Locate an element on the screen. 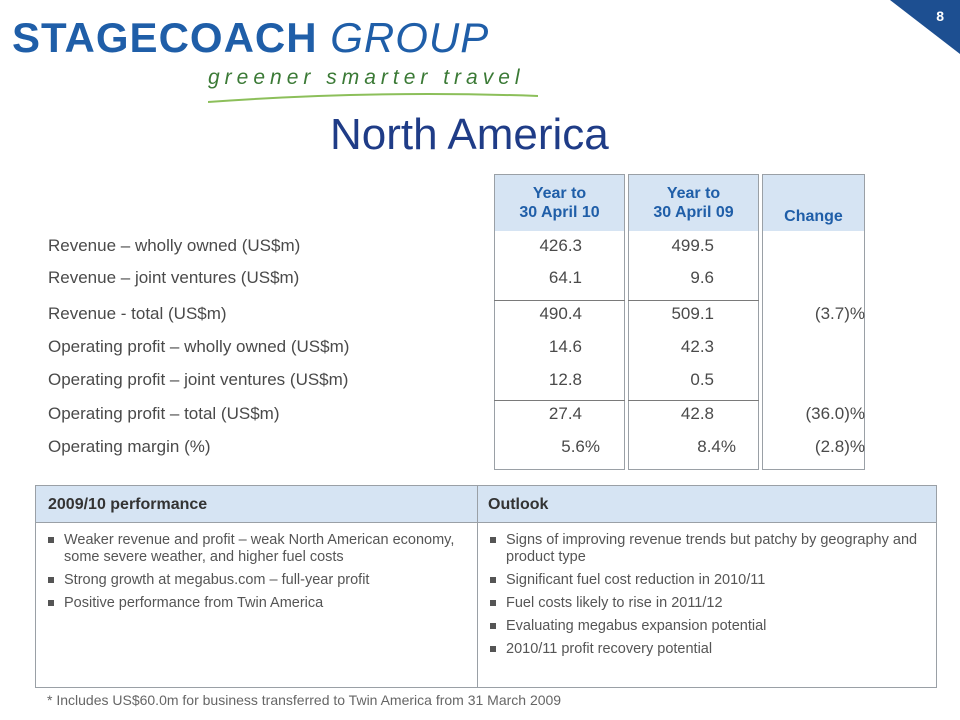 The width and height of the screenshot is (960, 720). row-value-2009: 499.5 is located at coordinates (692, 245).